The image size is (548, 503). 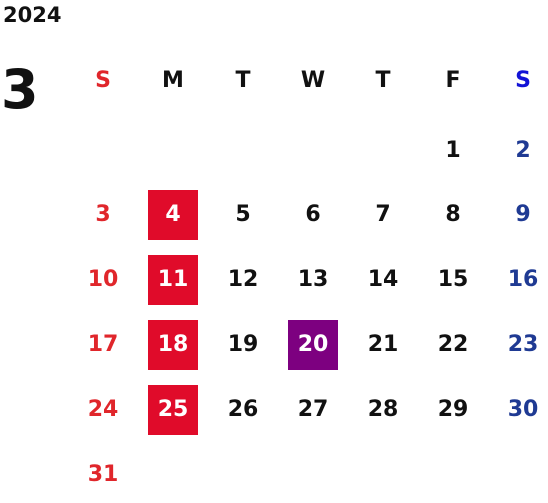 I want to click on day-30: 30, so click(x=523, y=409).